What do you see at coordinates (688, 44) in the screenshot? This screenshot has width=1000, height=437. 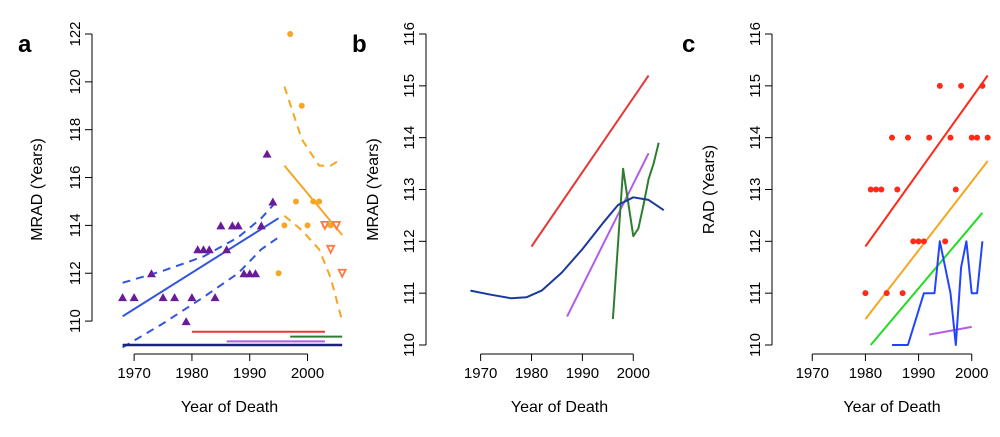 I see `panel-letter: c` at bounding box center [688, 44].